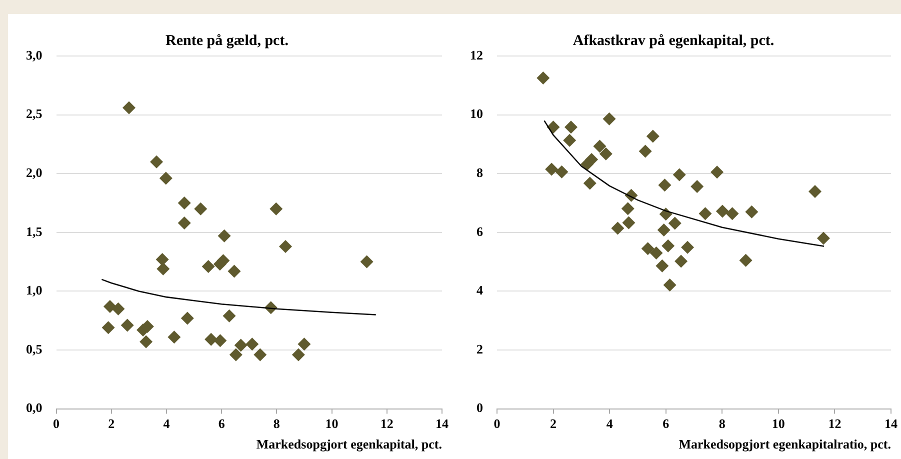 The width and height of the screenshot is (901, 459). I want to click on y-tick-label: 2, so click(479, 348).